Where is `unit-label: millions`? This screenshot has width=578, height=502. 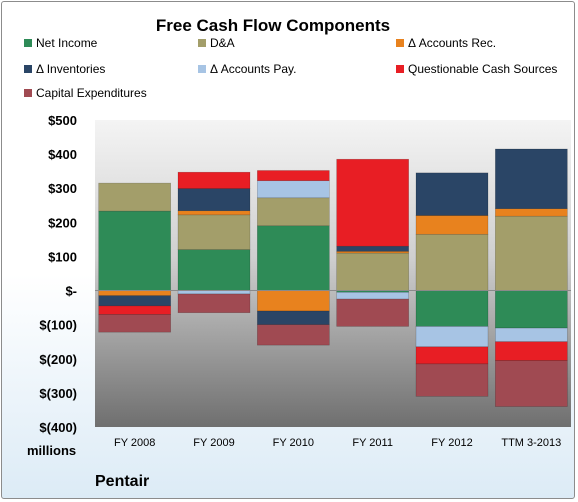
unit-label: millions is located at coordinates (51, 450).